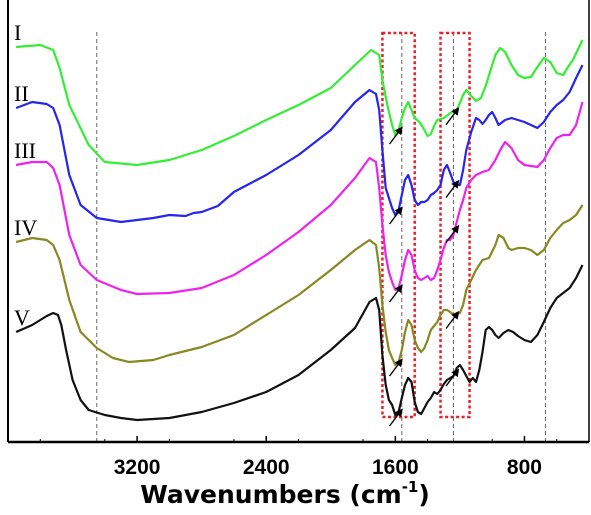 This screenshot has height=515, width=591. Describe the element at coordinates (21, 93) in the screenshot. I see `series-label-2: II` at that location.